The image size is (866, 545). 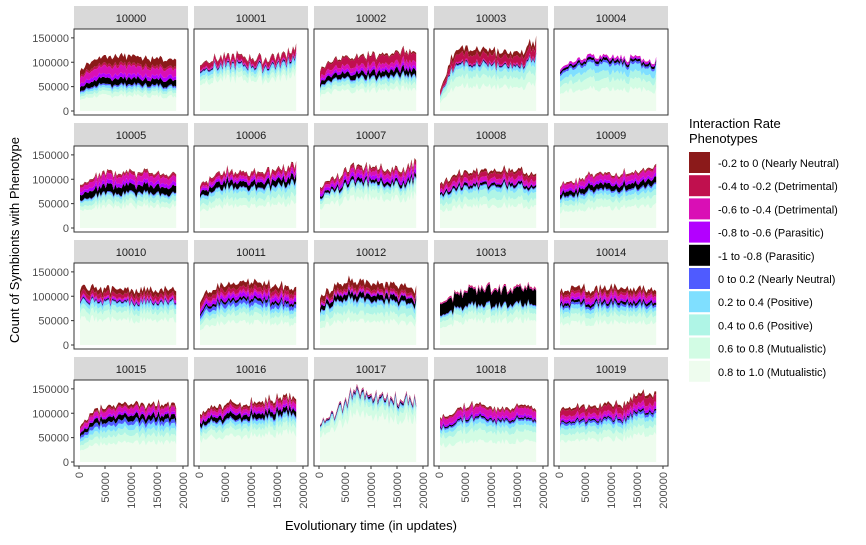 I want to click on facet-title: 10001, so click(x=251, y=19).